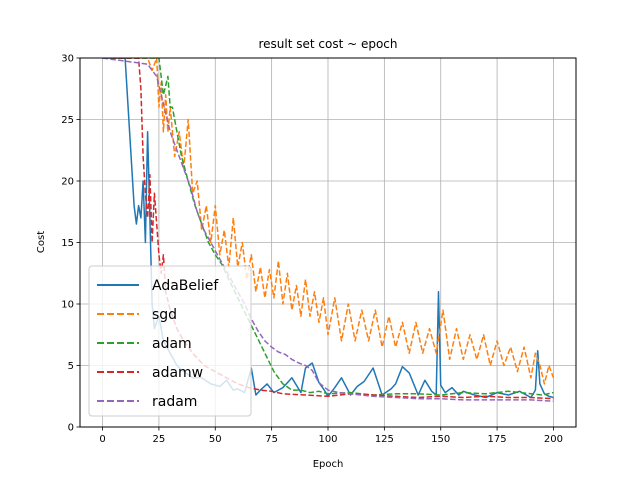 The image size is (640, 480). I want to click on x-tick-label: 150, so click(440, 439).